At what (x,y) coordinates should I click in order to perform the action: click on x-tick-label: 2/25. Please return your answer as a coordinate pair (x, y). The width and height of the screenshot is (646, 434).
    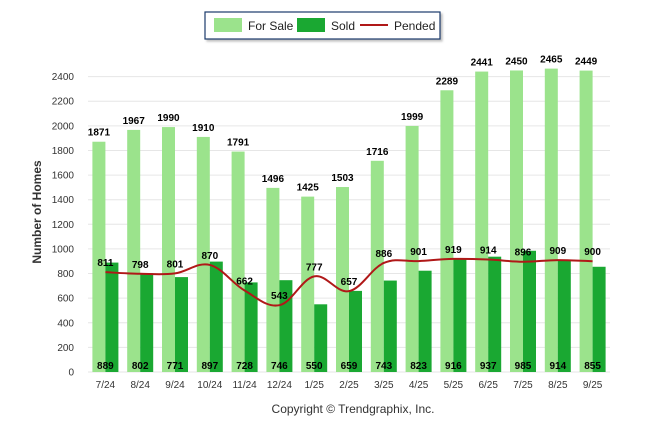
    Looking at the image, I should click on (349, 385).